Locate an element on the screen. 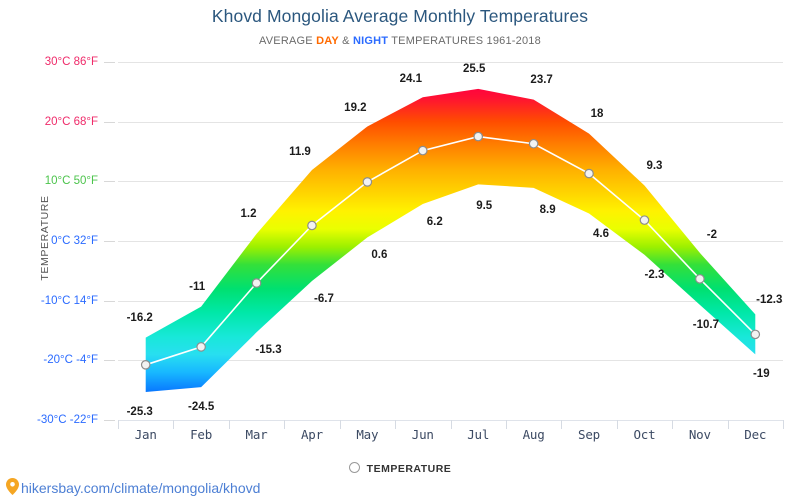  y-axis-tick-label: 10°C 50°F is located at coordinates (71, 181).